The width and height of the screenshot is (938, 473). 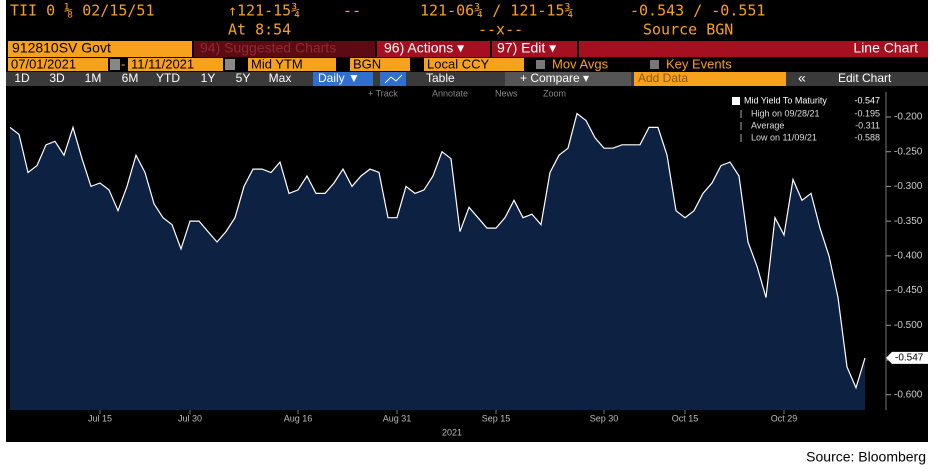 What do you see at coordinates (339, 78) in the screenshot?
I see `frequency: Daily ▼` at bounding box center [339, 78].